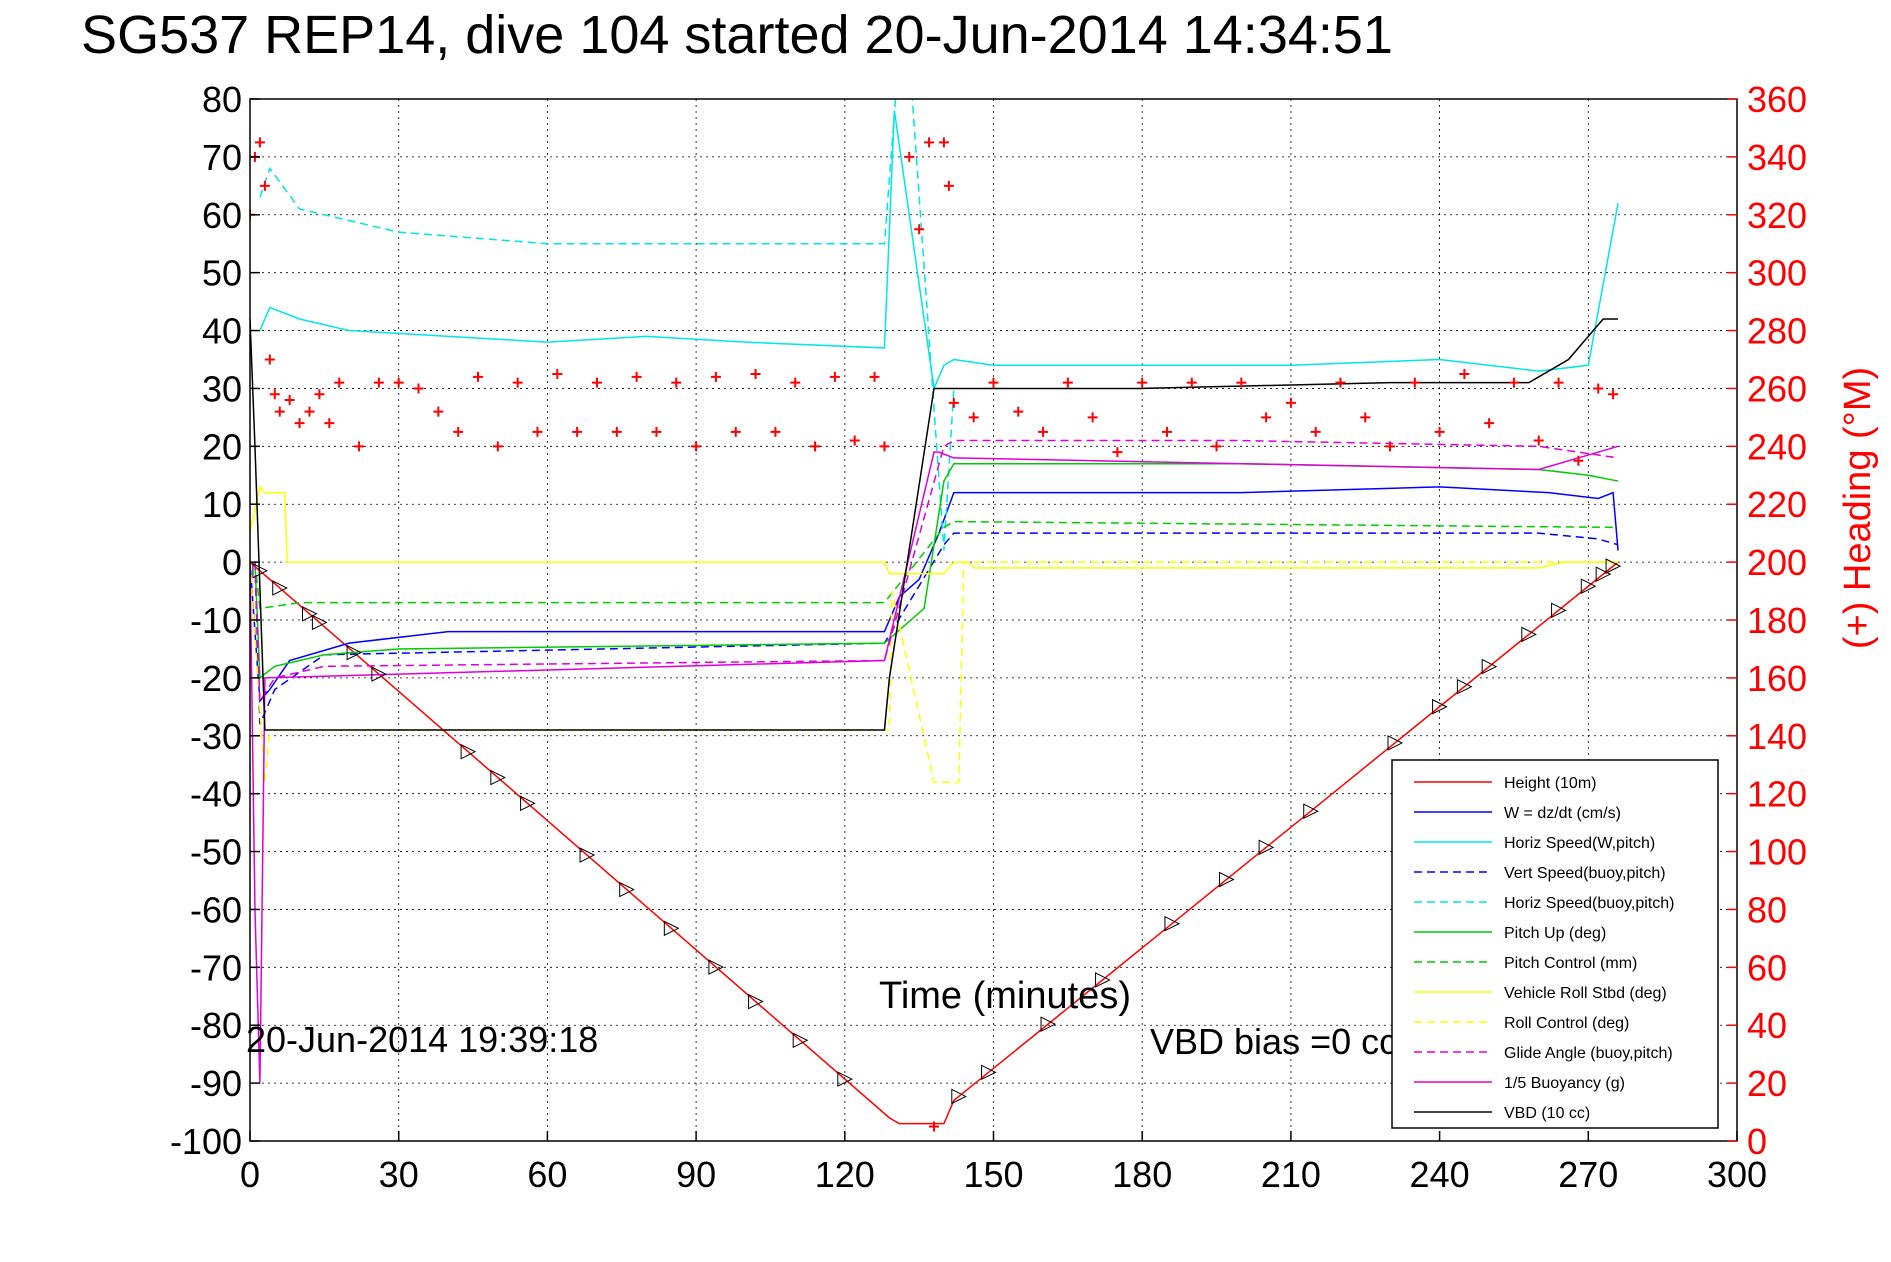 The height and width of the screenshot is (1262, 1891). What do you see at coordinates (1570, 963) in the screenshot?
I see `legend-label: Pitch Control (mm)` at bounding box center [1570, 963].